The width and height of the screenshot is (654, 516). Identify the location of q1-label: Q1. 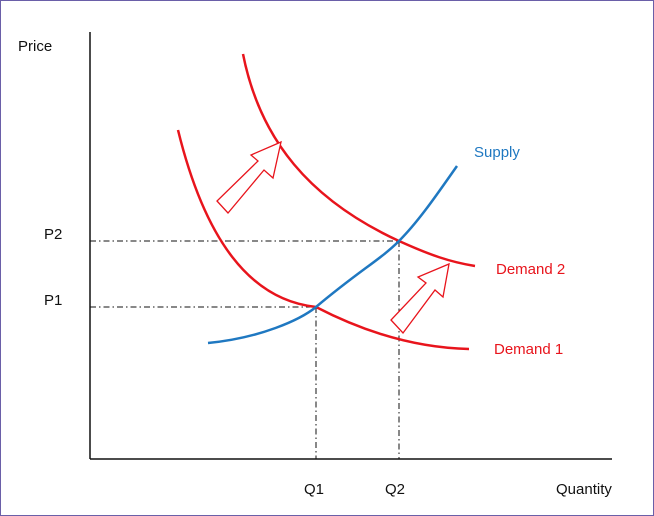
(314, 489).